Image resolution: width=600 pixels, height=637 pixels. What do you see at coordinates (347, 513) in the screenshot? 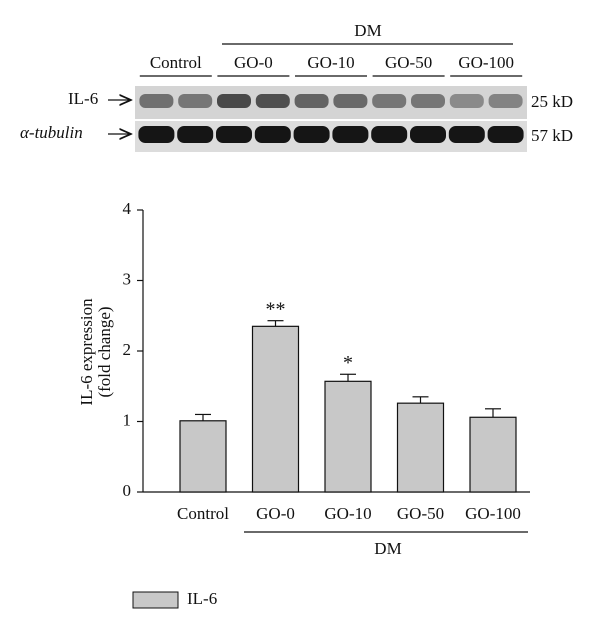
I see `x-tick-label: GO-10` at bounding box center [347, 513].